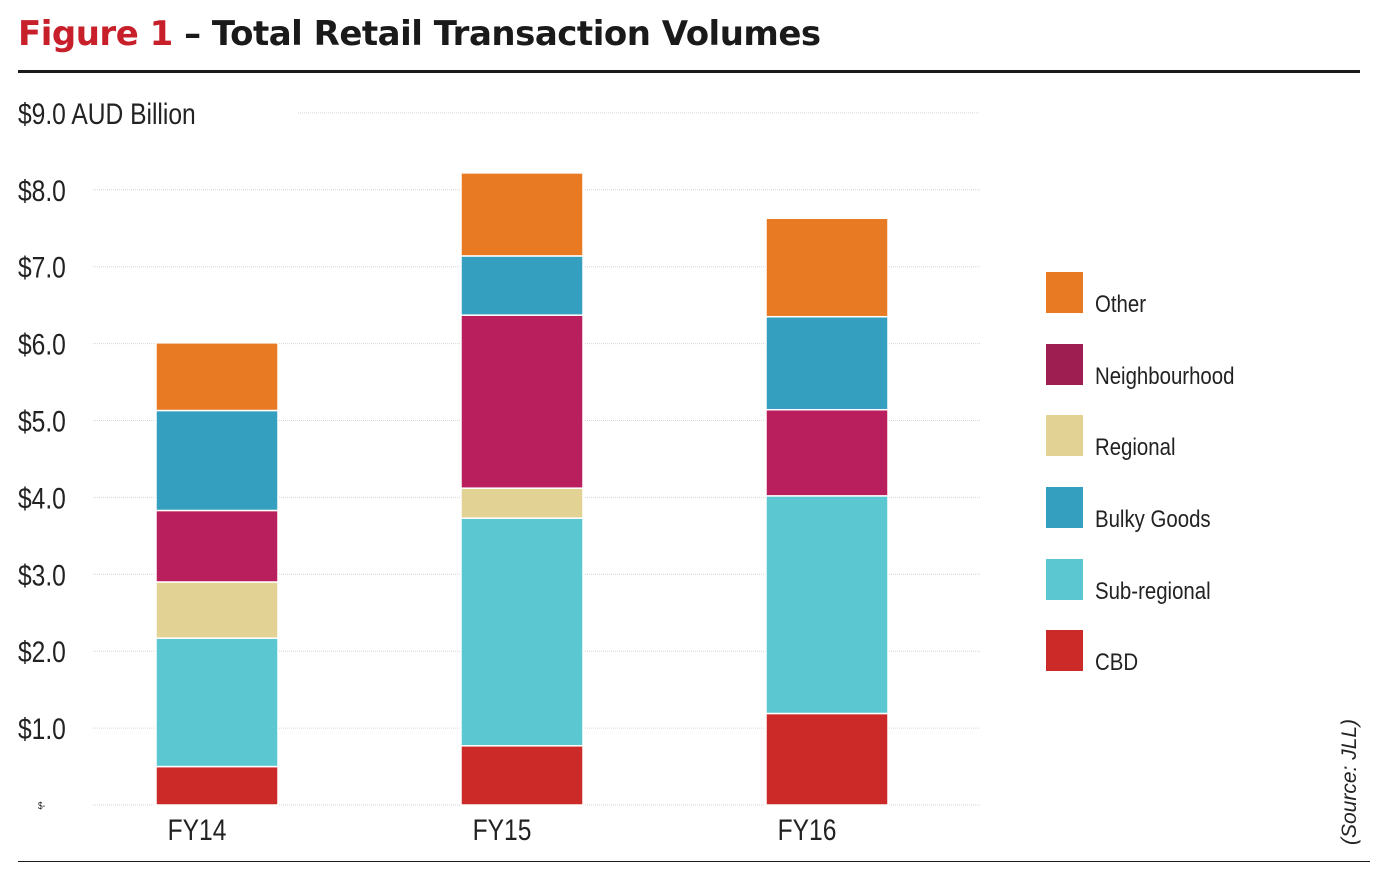 The width and height of the screenshot is (1400, 883). Describe the element at coordinates (689, 71) in the screenshot. I see `title-rule` at that location.